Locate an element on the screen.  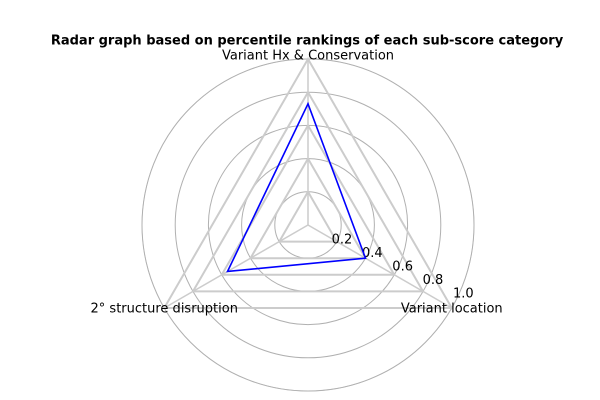
r-tick-label: 0.2 is located at coordinates (342, 240).